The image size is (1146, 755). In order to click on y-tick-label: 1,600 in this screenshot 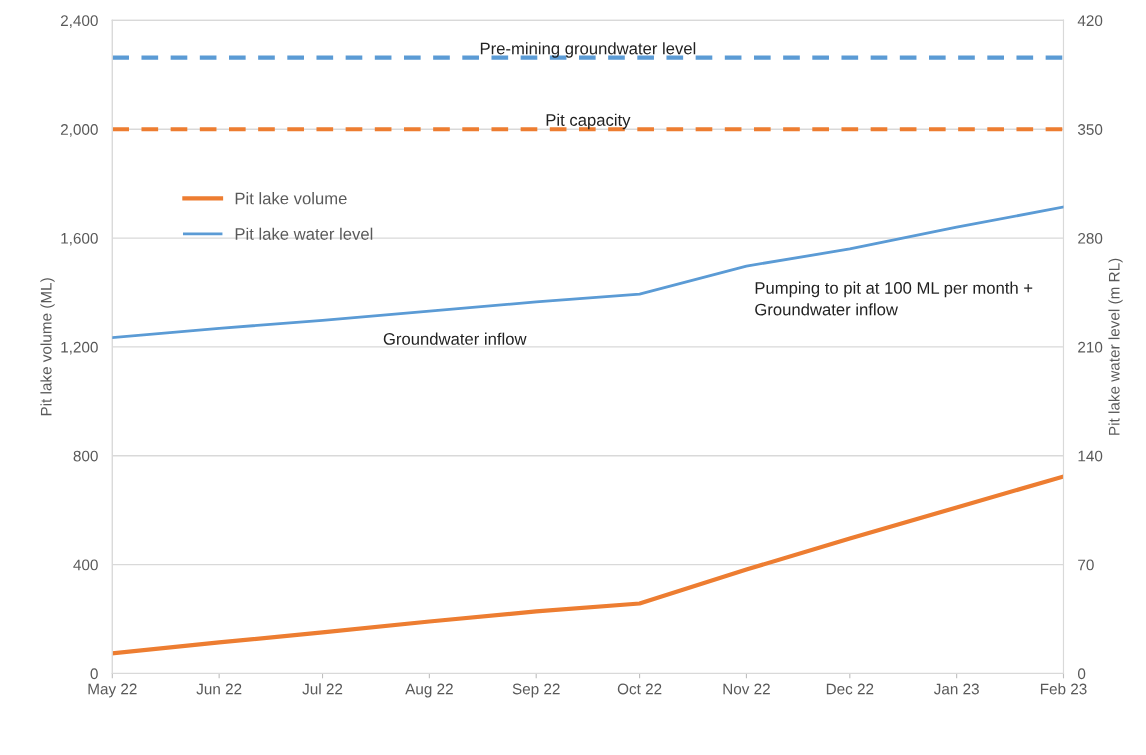, I will do `click(79, 239)`.